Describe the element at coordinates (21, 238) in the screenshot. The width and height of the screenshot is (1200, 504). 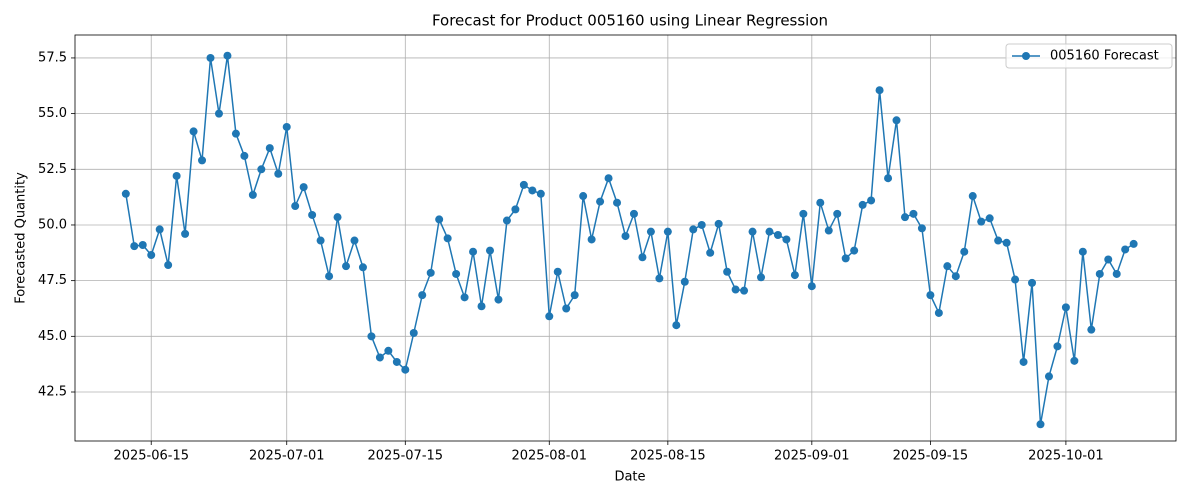
I see `y-axis-label: Forecasted Quantity` at that location.